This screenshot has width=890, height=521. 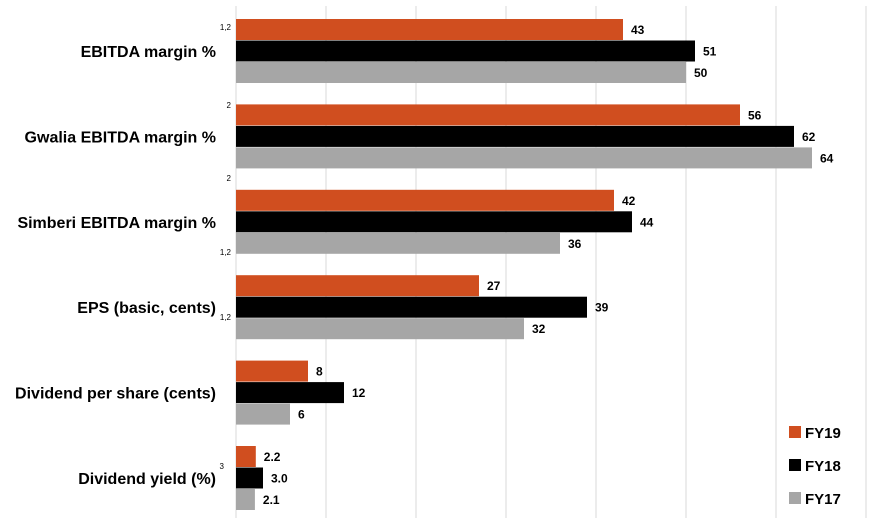 What do you see at coordinates (827, 158) in the screenshot?
I see `value-label: 64` at bounding box center [827, 158].